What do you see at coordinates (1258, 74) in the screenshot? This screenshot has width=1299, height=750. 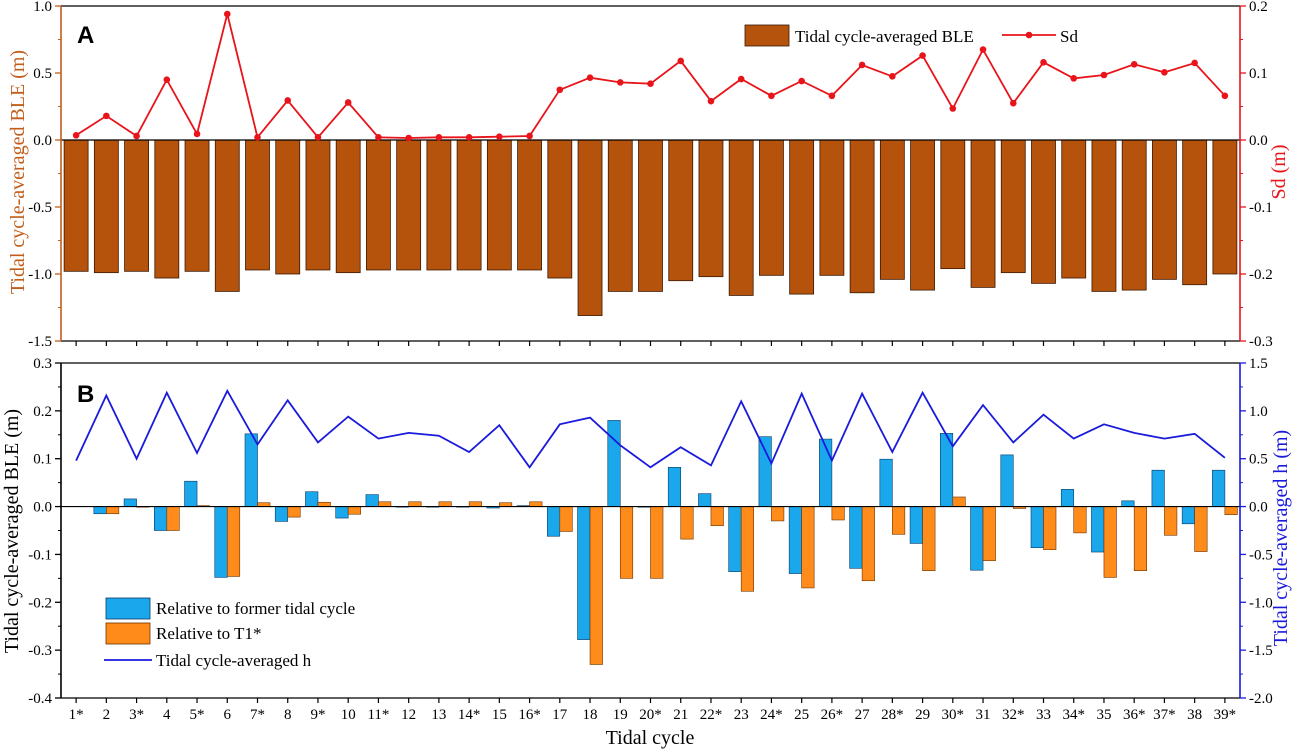 I see `right-tick-label: 0.1` at bounding box center [1258, 74].